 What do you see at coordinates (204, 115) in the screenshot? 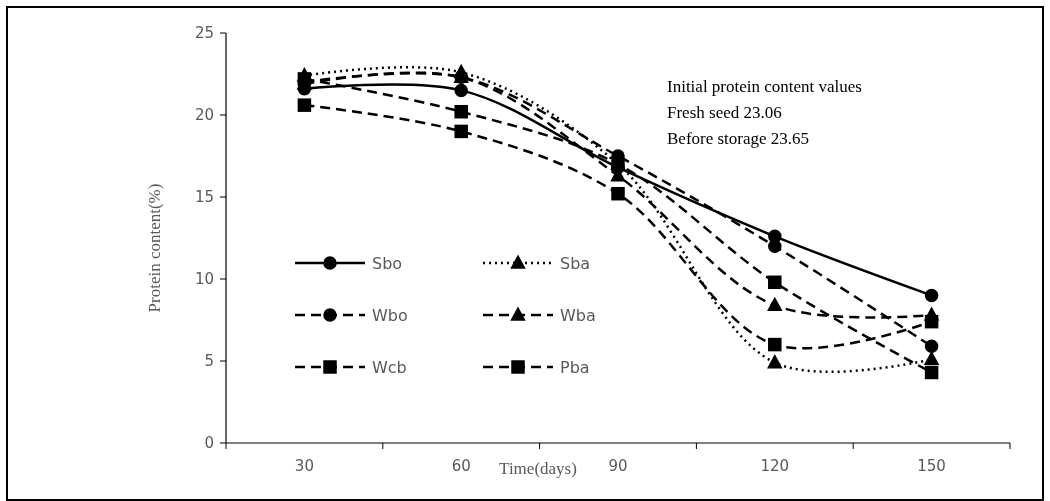
I see `y-tick-label: 20` at bounding box center [204, 115].